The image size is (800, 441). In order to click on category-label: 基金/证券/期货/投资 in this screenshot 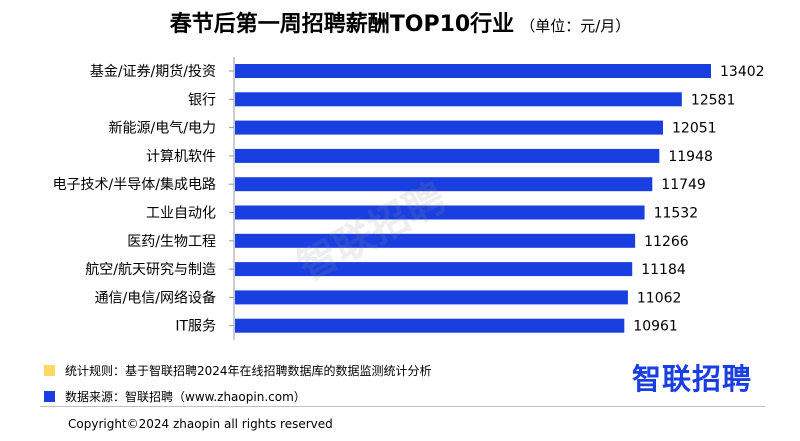, I will do `click(153, 71)`.